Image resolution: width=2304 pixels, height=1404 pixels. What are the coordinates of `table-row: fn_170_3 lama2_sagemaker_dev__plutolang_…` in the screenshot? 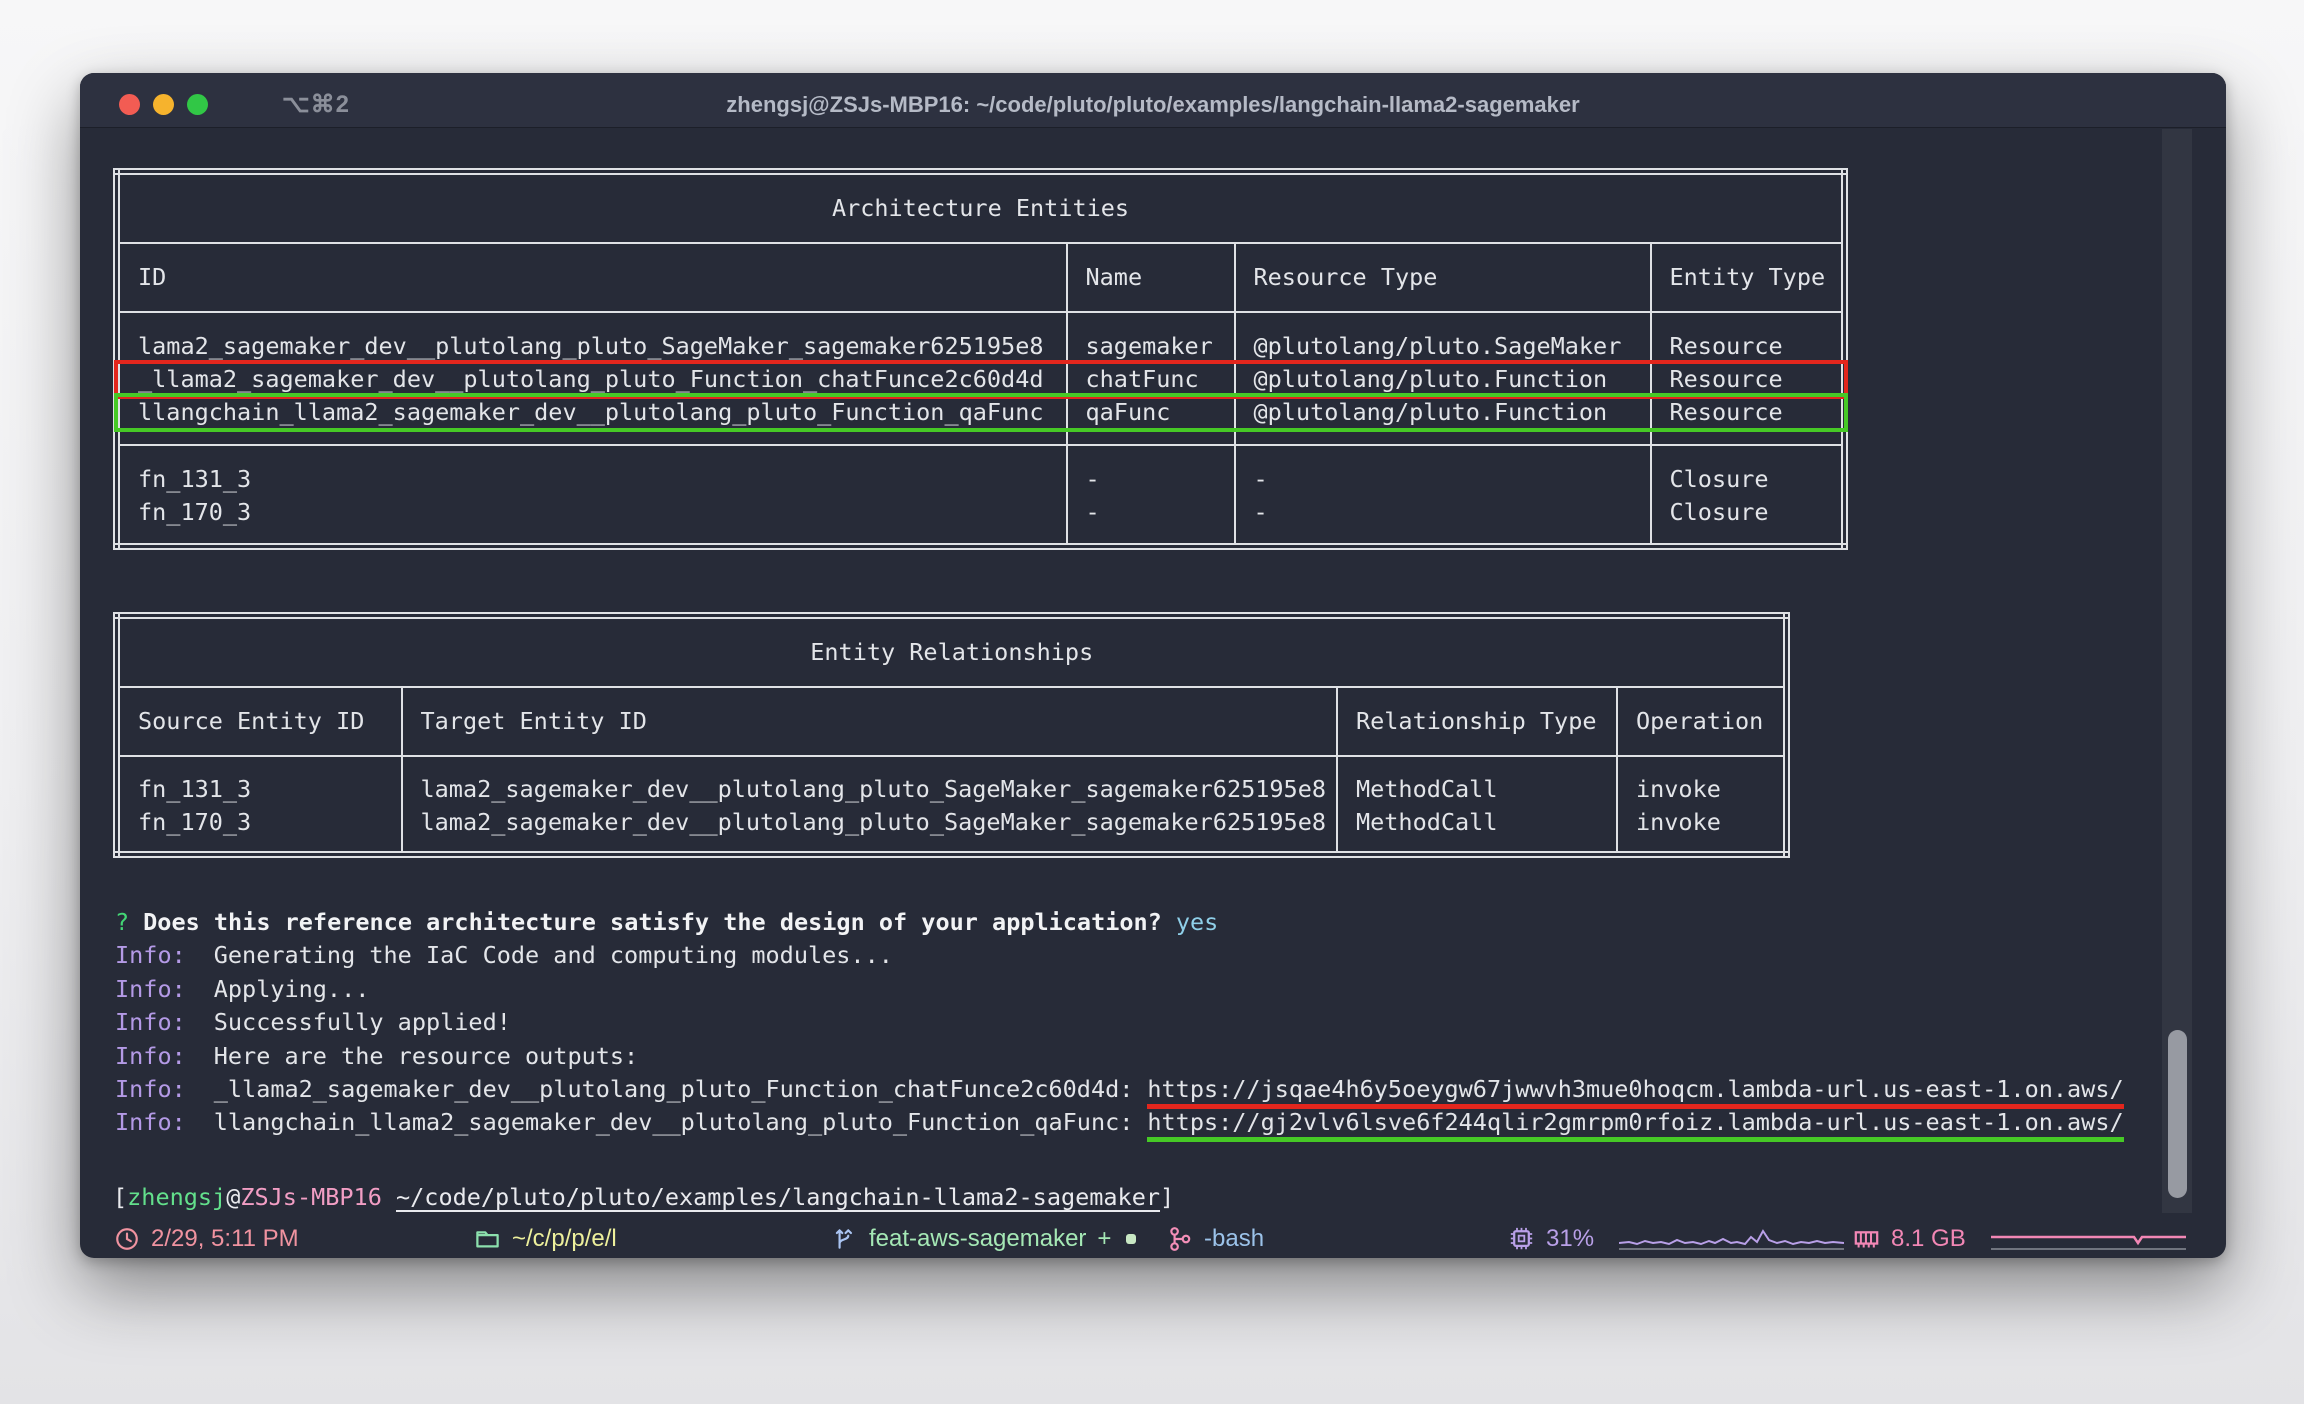 It's located at (951, 822).